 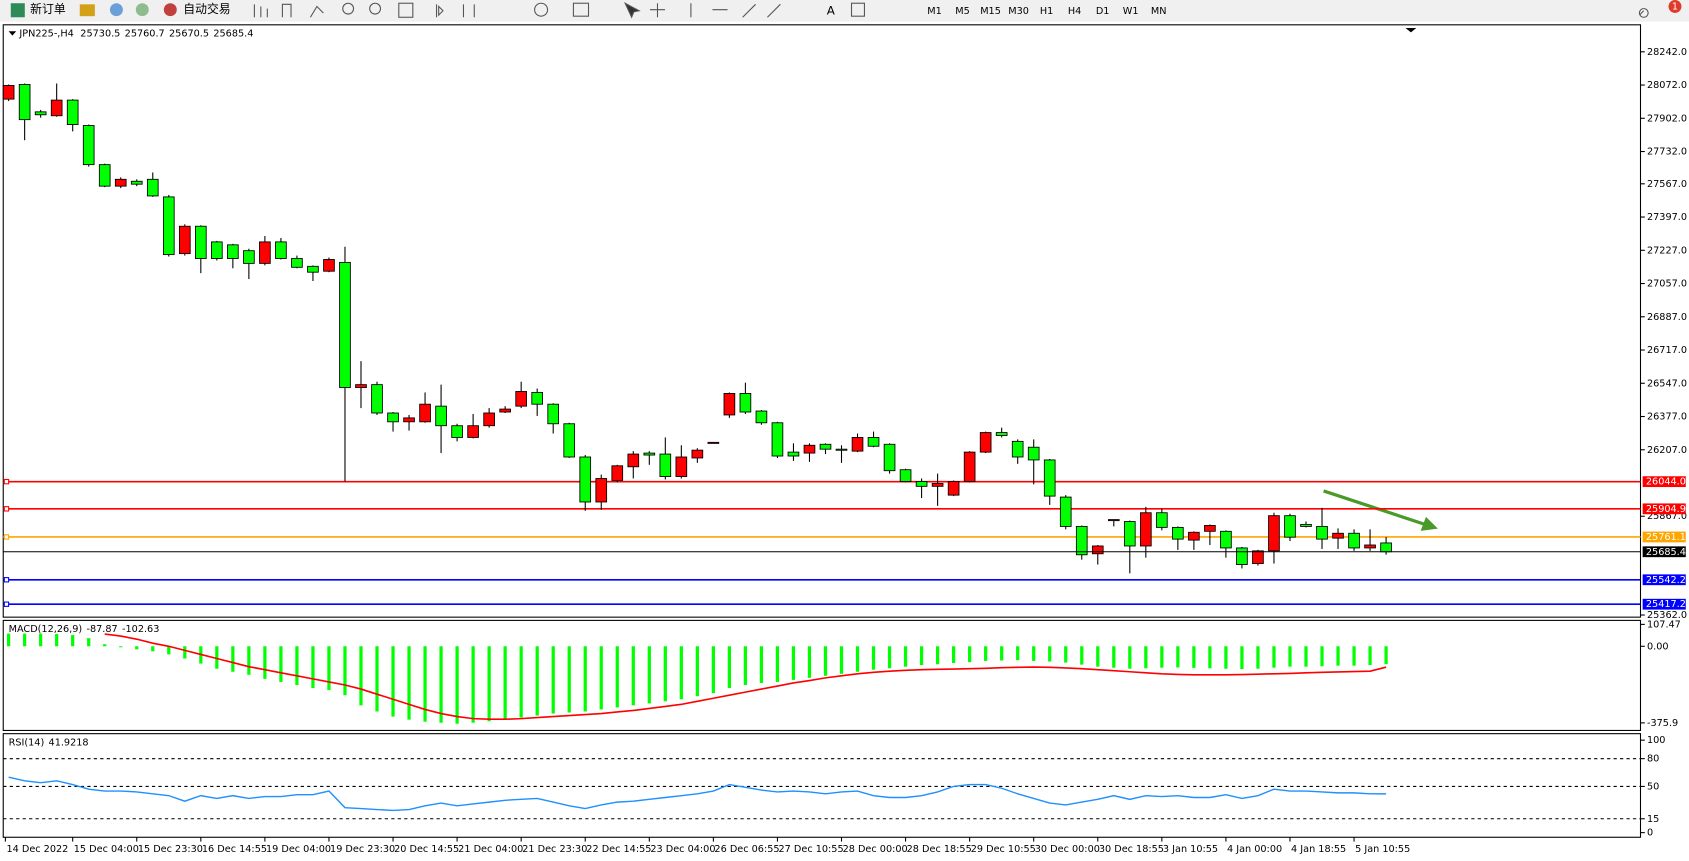 What do you see at coordinates (1643, 13) in the screenshot?
I see `search` at bounding box center [1643, 13].